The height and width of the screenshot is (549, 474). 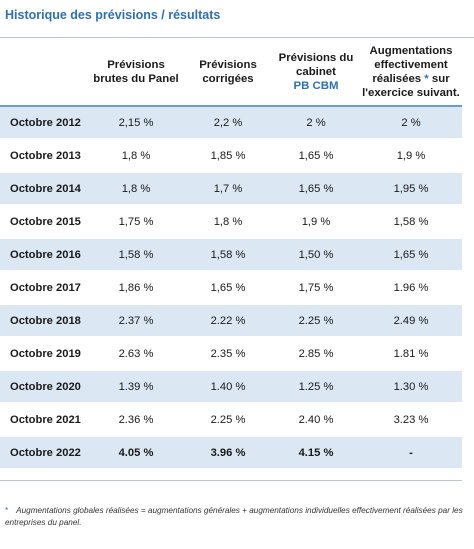 I want to click on cell-raw: 2,15 %, so click(x=136, y=123).